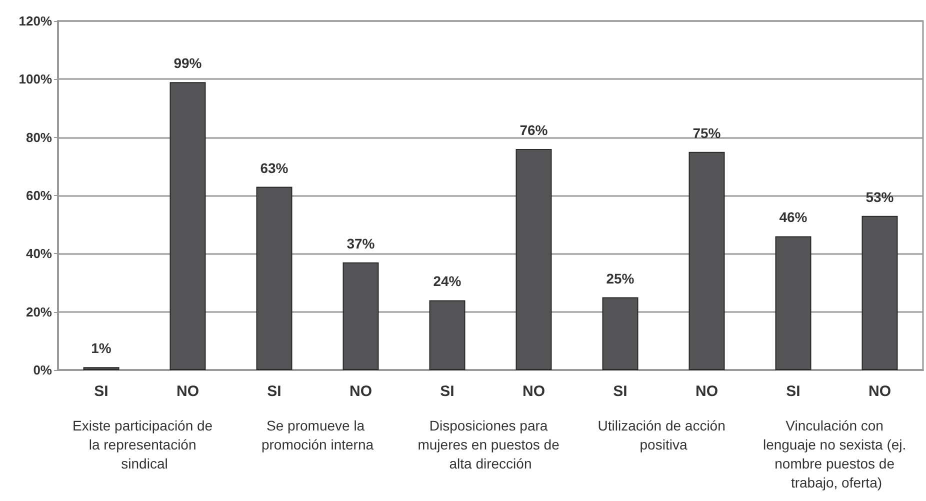 Image resolution: width=926 pixels, height=501 pixels. I want to click on y-tick-label: 60%, so click(39, 195).